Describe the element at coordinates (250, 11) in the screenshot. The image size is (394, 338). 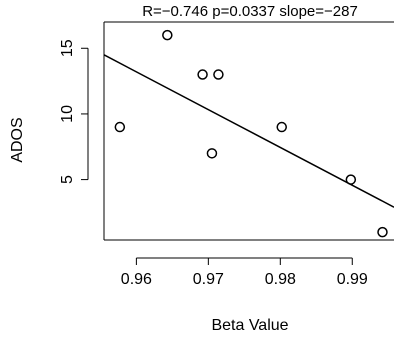
I see `chart-title: R=−0.746 p=0.0337 slope=−287` at that location.